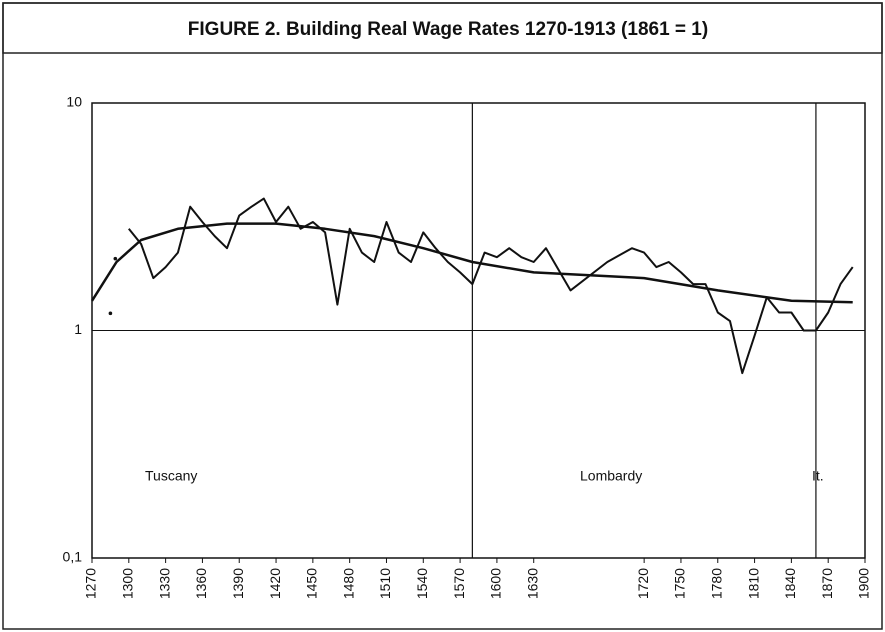  What do you see at coordinates (790, 583) in the screenshot?
I see `x-tick-label: 1840` at bounding box center [790, 583].